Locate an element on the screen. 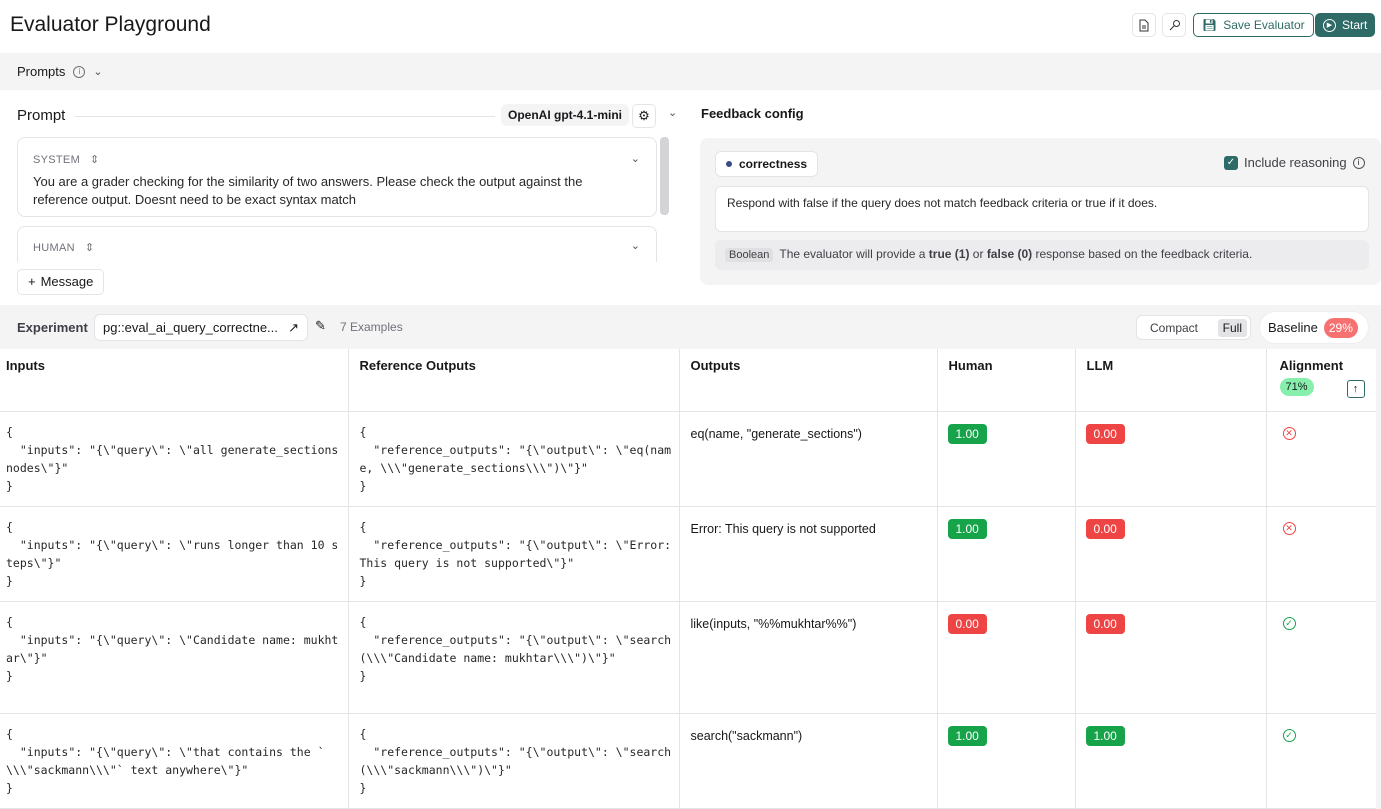 The image size is (1381, 809). llm-score-cell: 1.00 is located at coordinates (1171, 761).